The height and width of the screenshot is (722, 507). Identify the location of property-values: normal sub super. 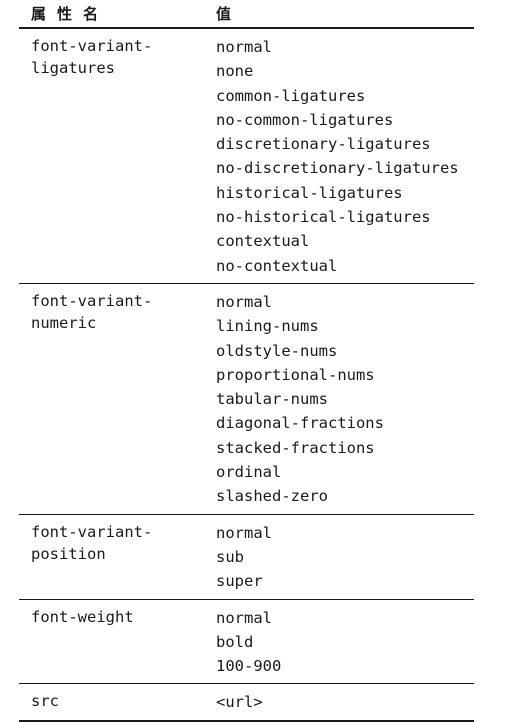
(345, 557).